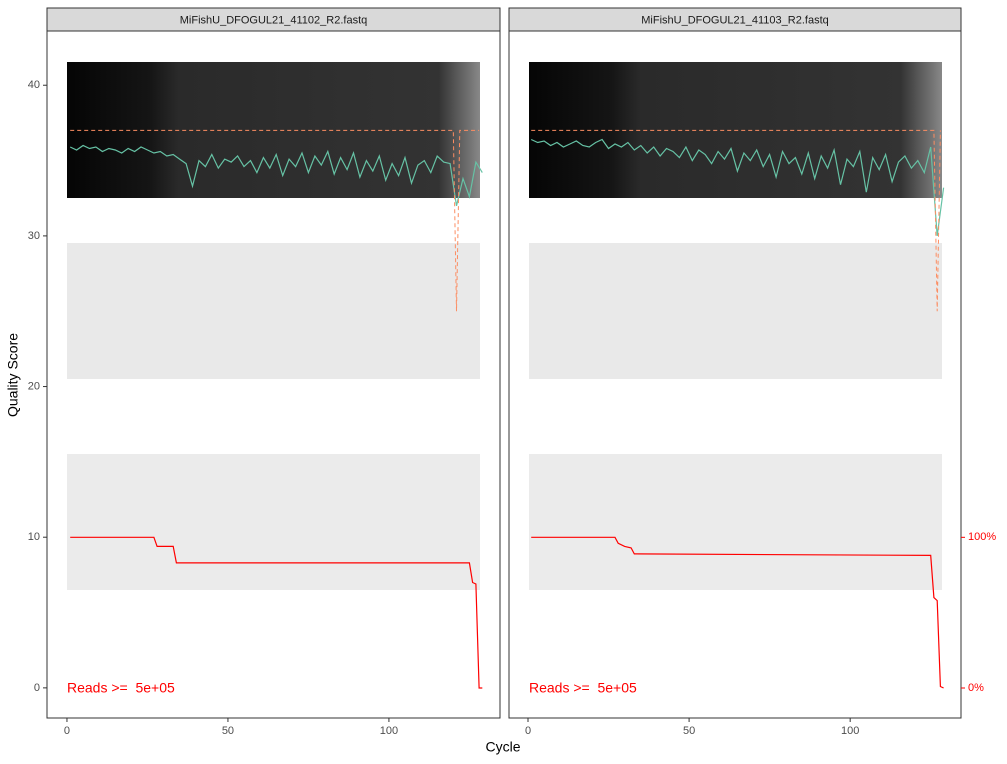  Describe the element at coordinates (13, 375) in the screenshot. I see `y-axis-title: Quality Score` at that location.